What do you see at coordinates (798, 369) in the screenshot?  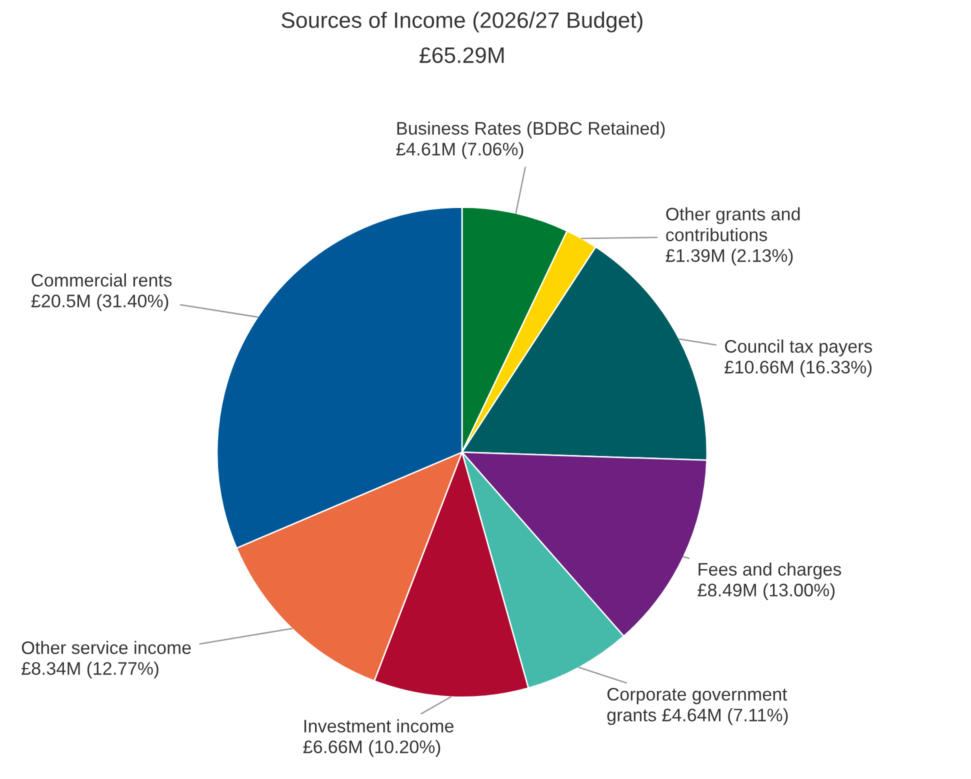 I see `data-label: £10.66M (16.33%)` at bounding box center [798, 369].